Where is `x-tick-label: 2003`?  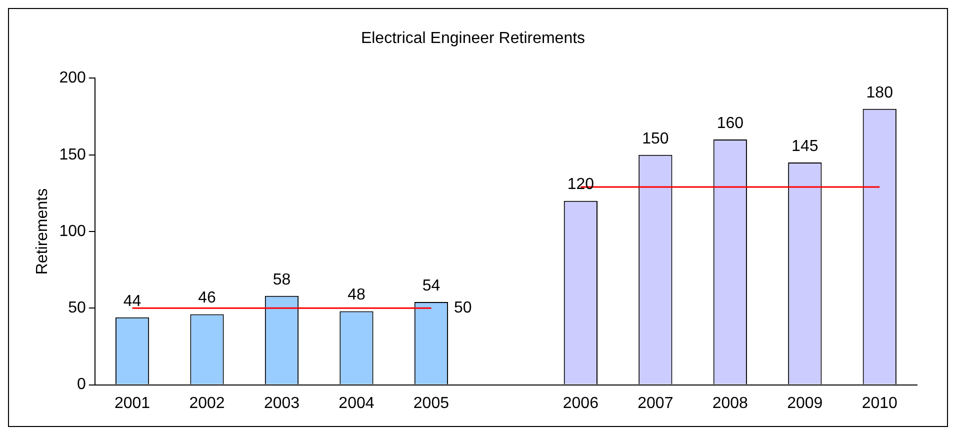 x-tick-label: 2003 is located at coordinates (282, 403).